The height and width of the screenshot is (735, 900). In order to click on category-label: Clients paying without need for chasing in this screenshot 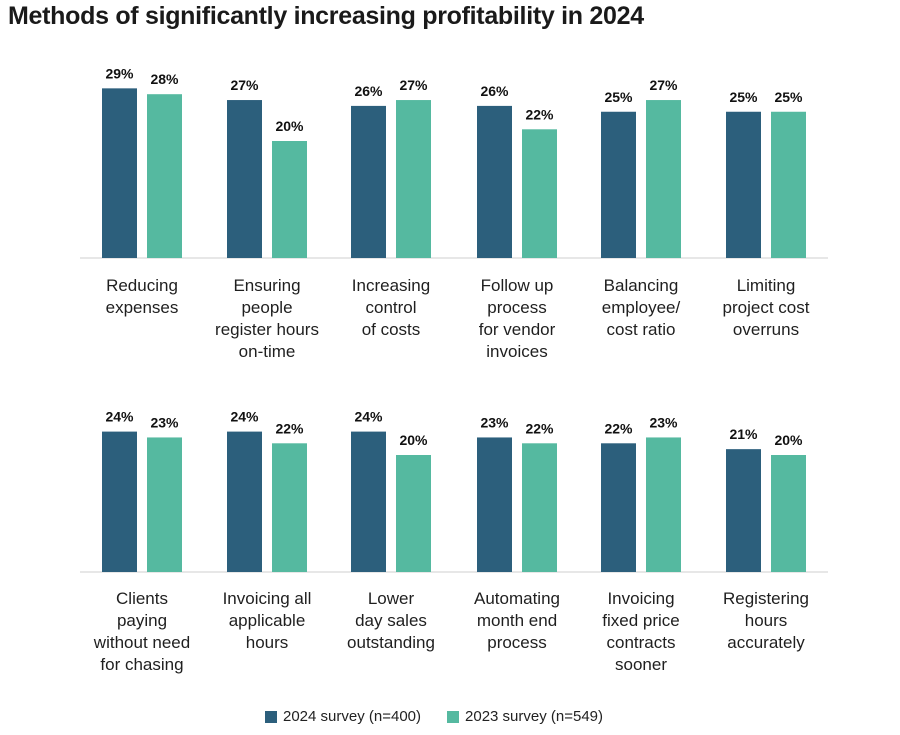, I will do `click(142, 631)`.